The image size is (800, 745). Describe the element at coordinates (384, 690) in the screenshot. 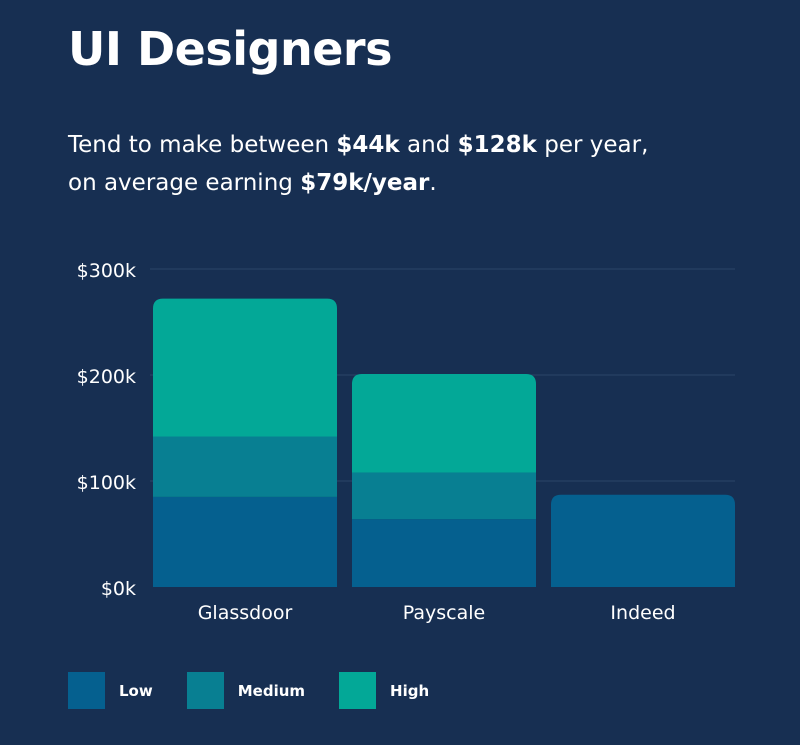

I see `legend-item-high: High` at that location.